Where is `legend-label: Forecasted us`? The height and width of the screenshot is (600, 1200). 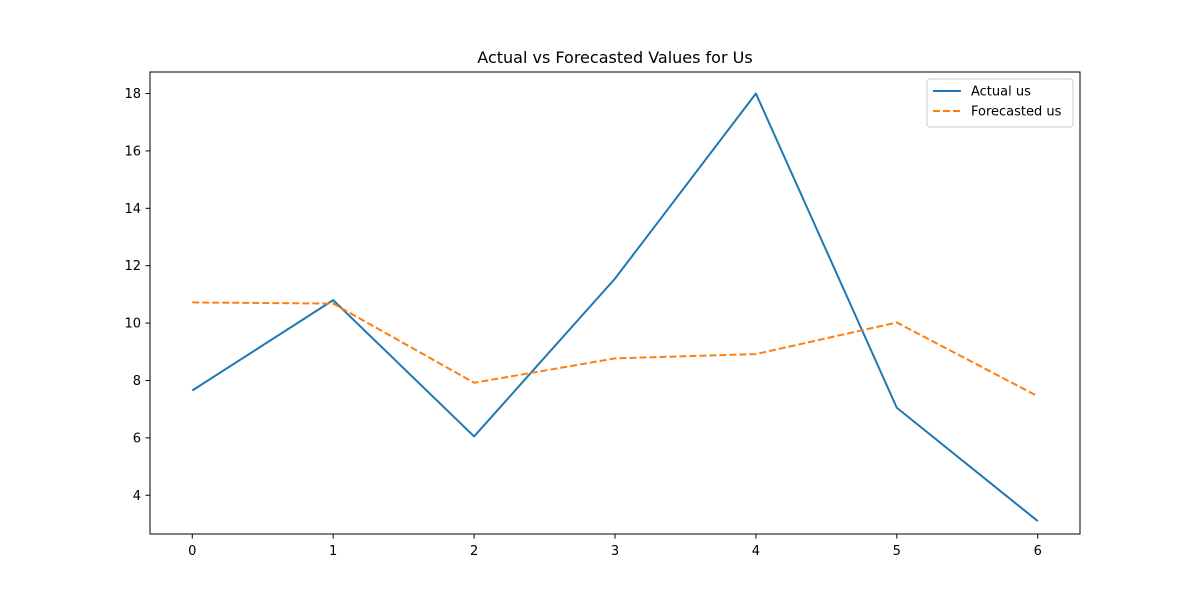
legend-label: Forecasted us is located at coordinates (1016, 112).